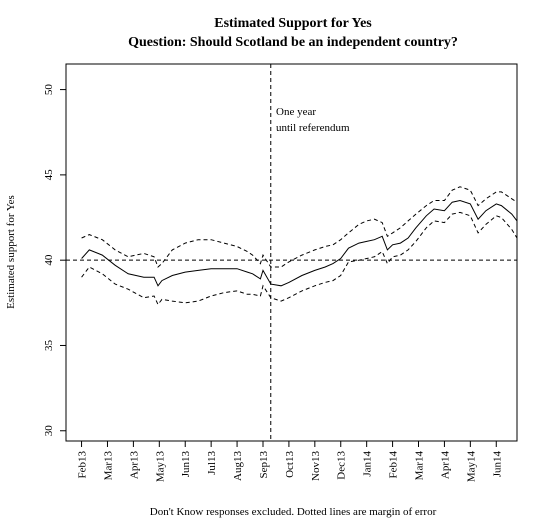  Describe the element at coordinates (49, 431) in the screenshot. I see `y-tick-label-30: 30` at that location.